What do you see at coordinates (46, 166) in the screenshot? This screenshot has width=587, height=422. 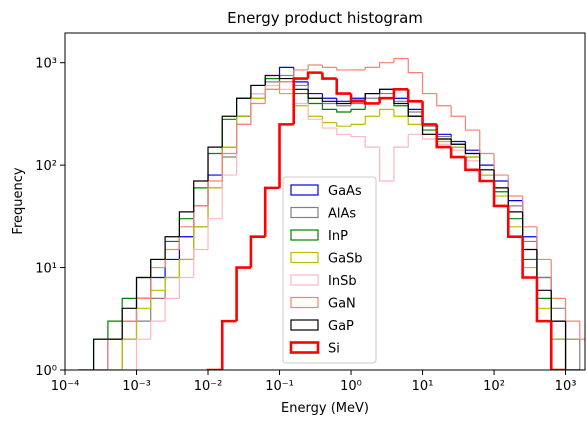 I see `y-tick-label: 10²` at bounding box center [46, 166].